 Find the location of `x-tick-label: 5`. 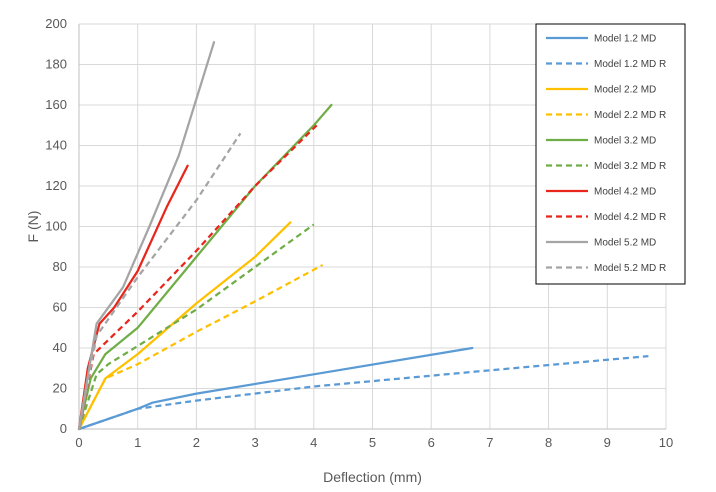

x-tick-label: 5 is located at coordinates (372, 442).